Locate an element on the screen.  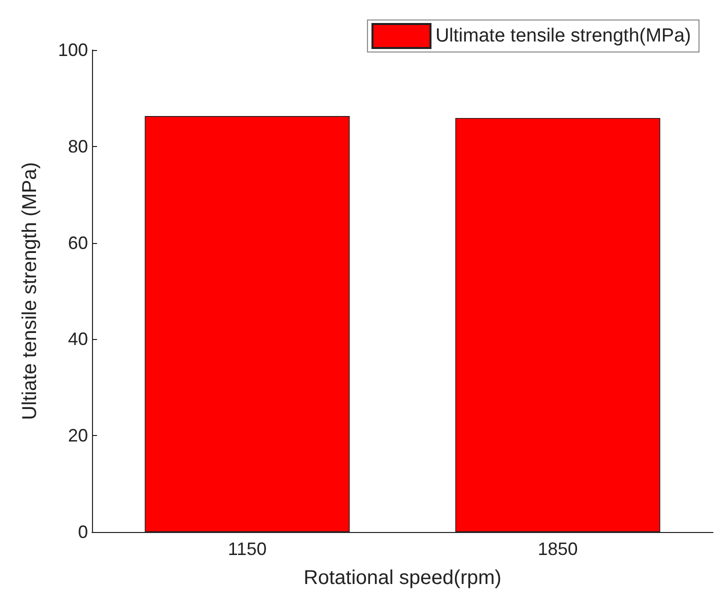
y-tick-label: 80 is located at coordinates (78, 146).